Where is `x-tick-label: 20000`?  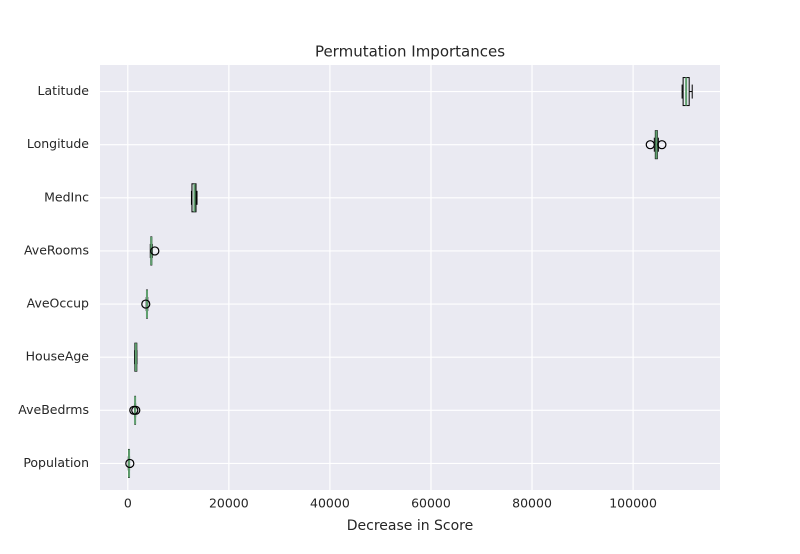
x-tick-label: 20000 is located at coordinates (229, 503).